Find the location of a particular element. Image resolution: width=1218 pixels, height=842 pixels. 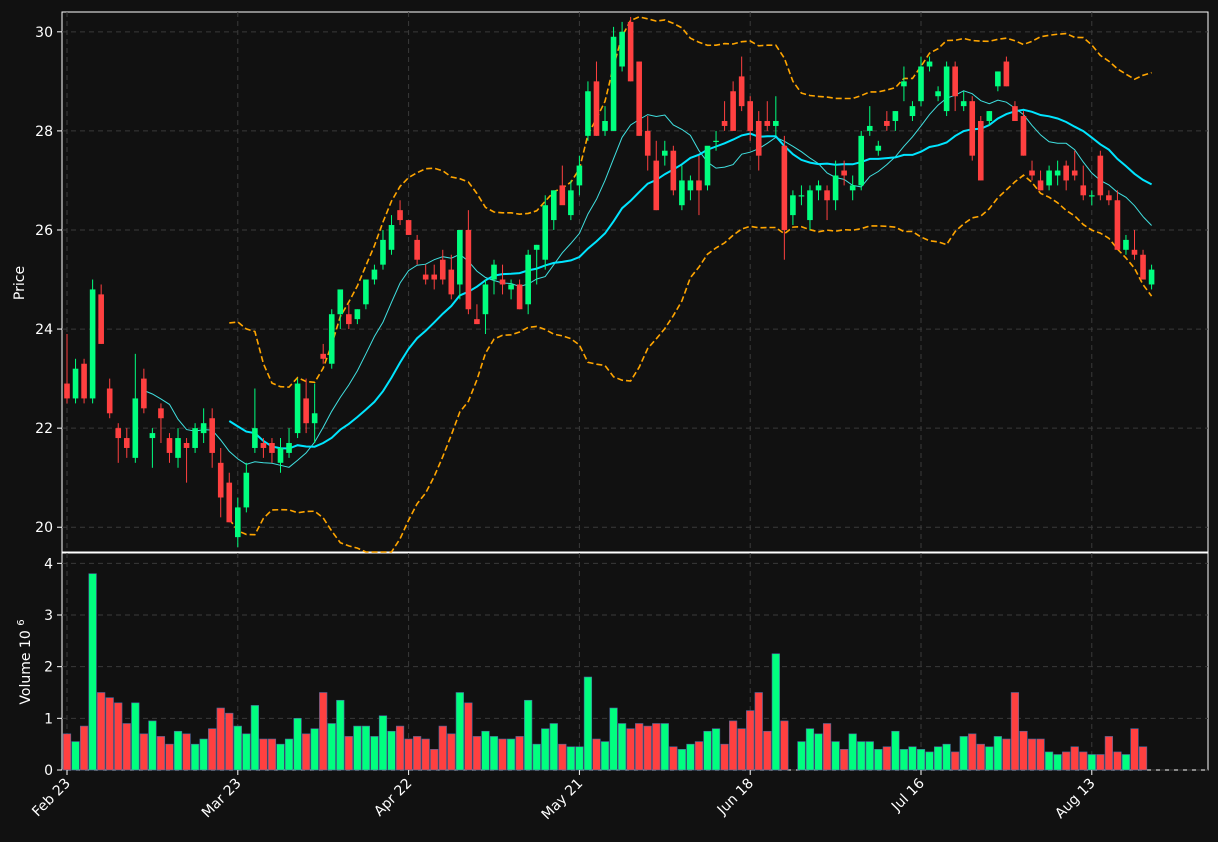

volume-tick-label: 4 is located at coordinates (48, 564).